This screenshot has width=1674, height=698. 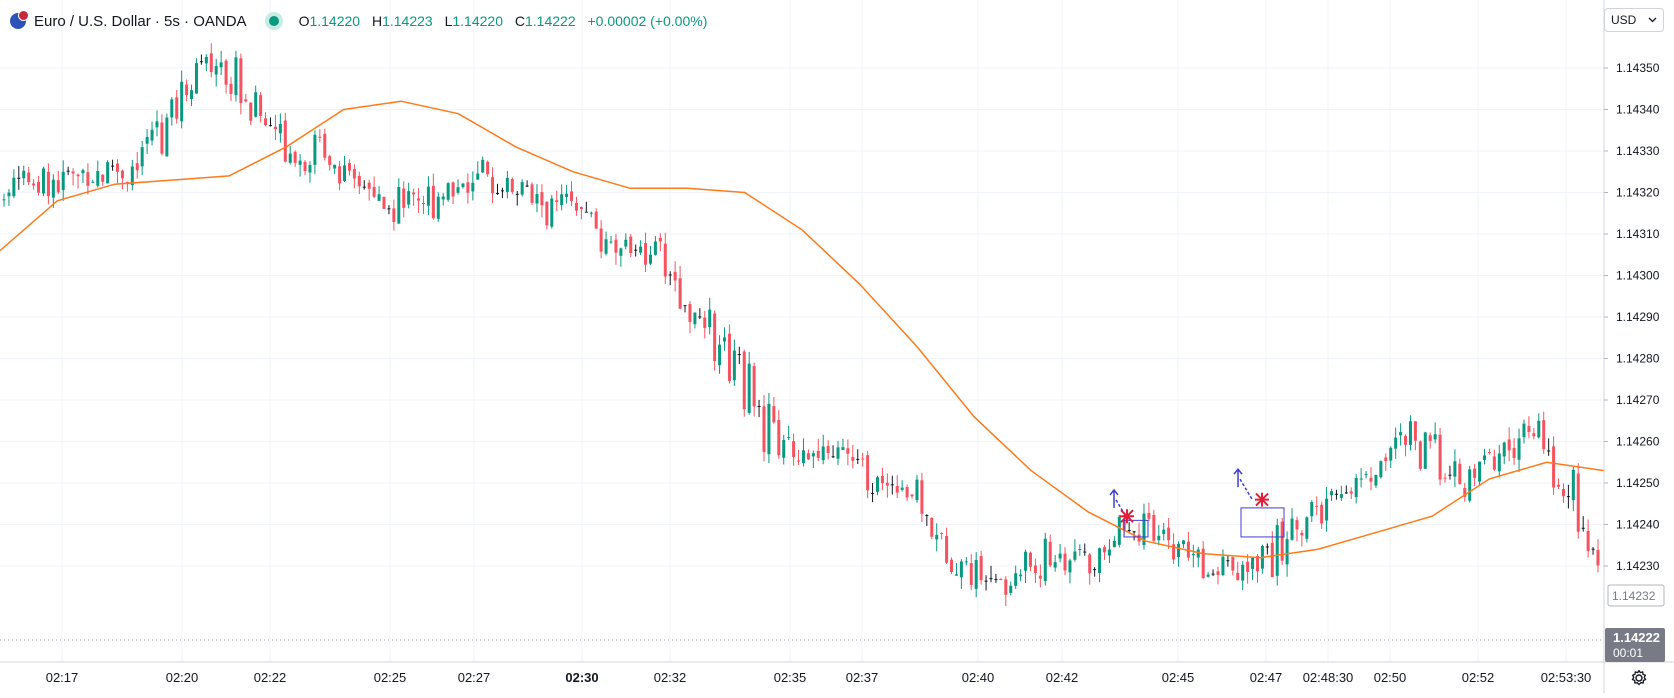 I want to click on chevron-down-icon, so click(x=1652, y=20).